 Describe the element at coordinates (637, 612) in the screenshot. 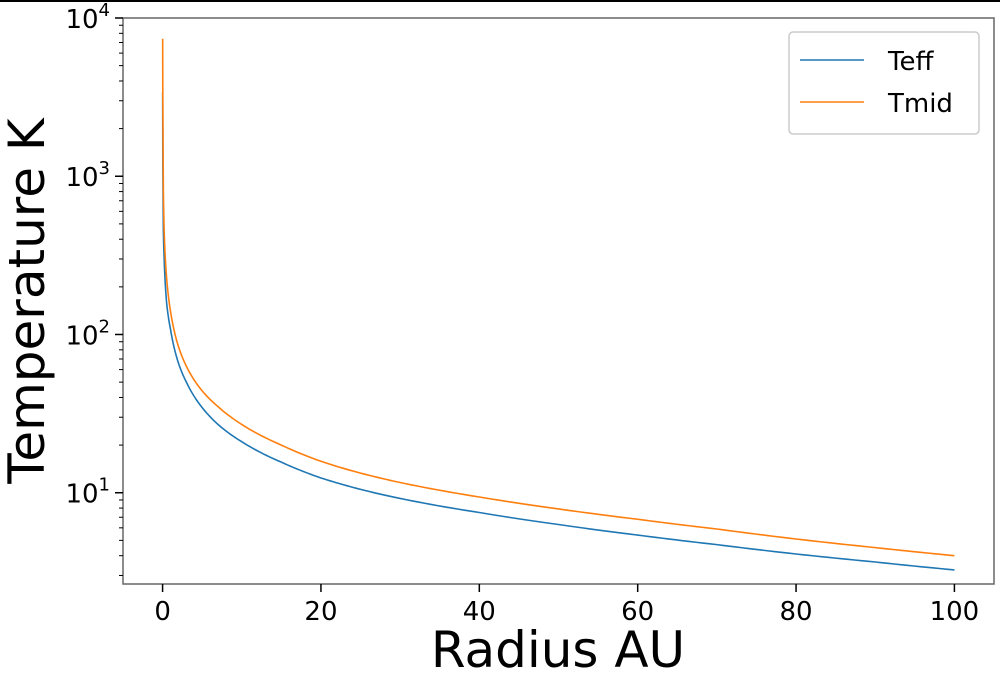

I see `x-tick-label: 60` at that location.